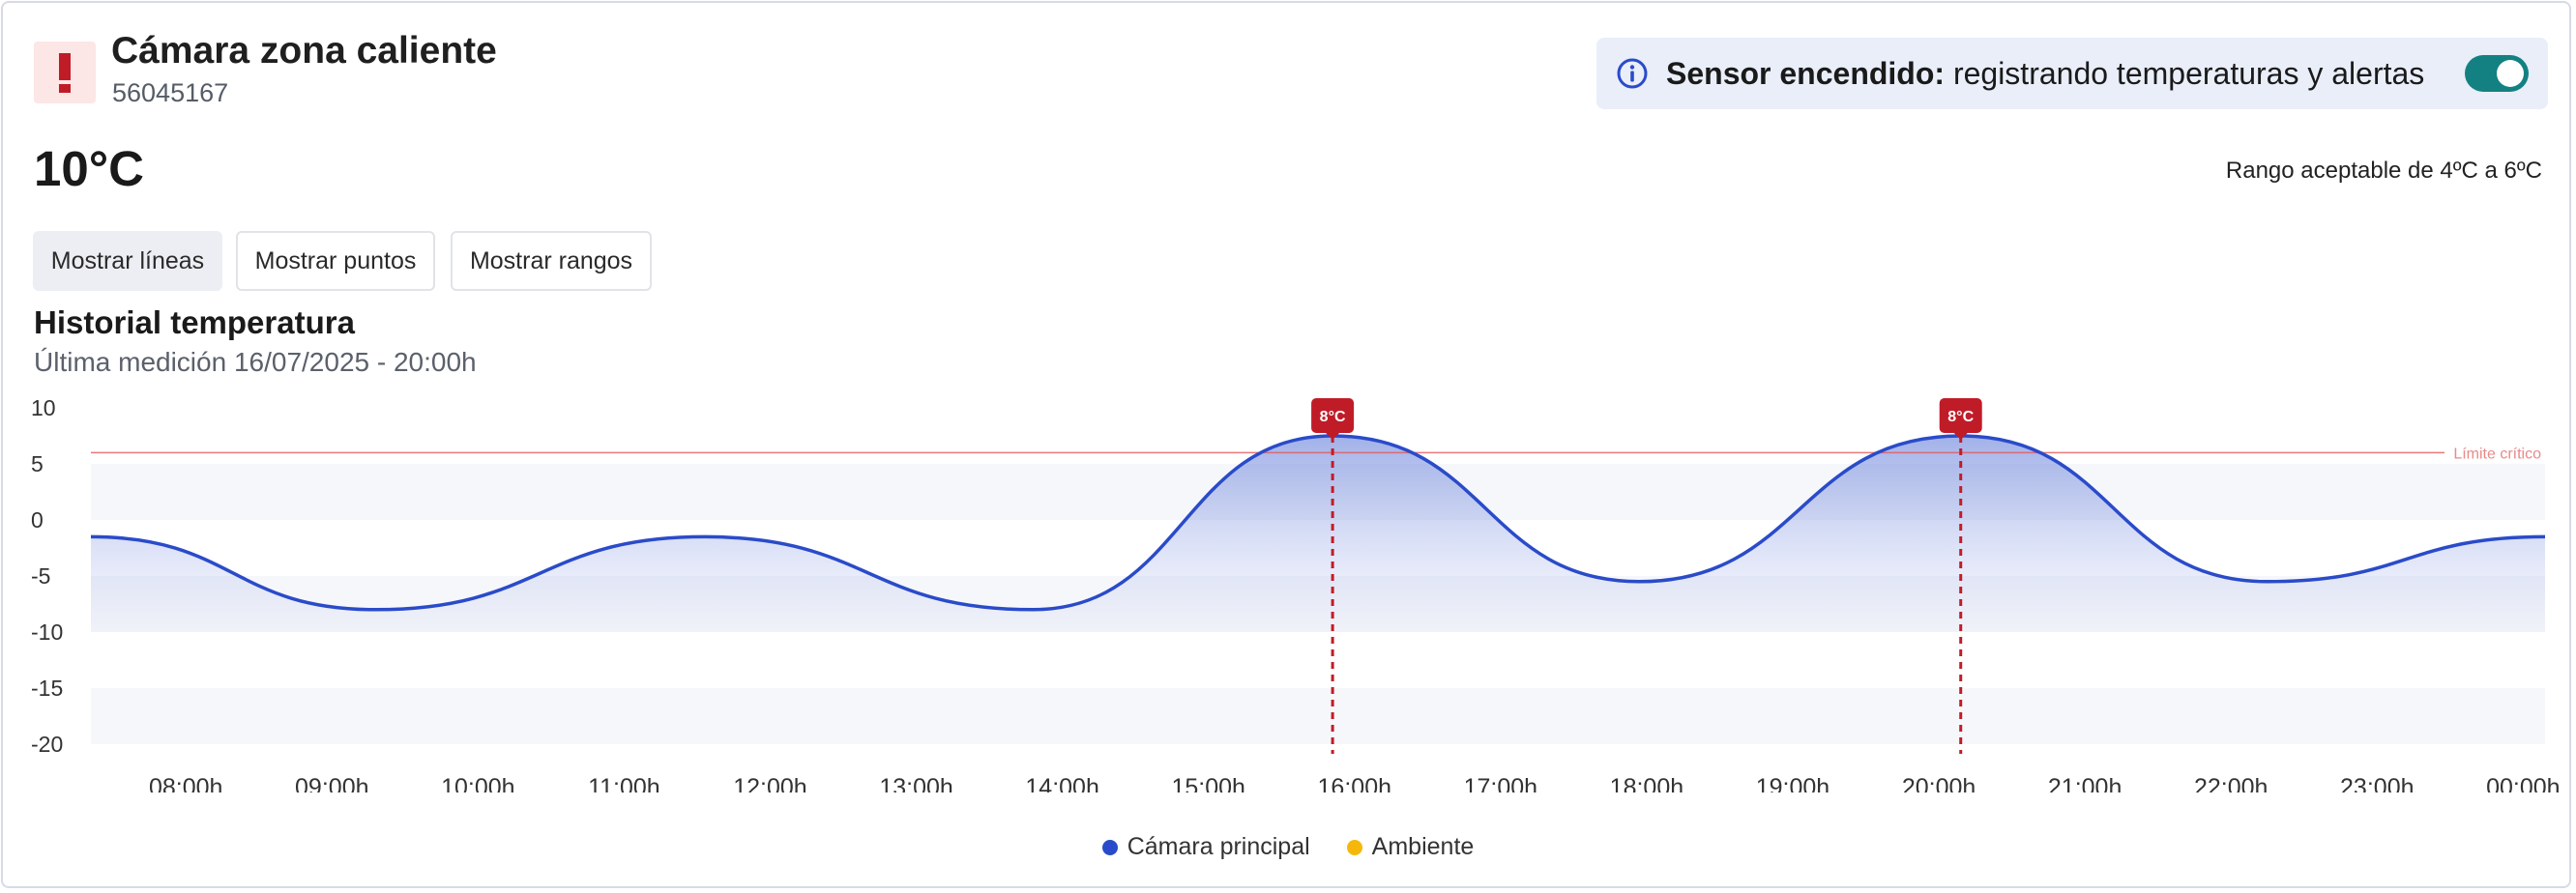 The height and width of the screenshot is (893, 2576). I want to click on x-tick-label: 12:00h, so click(769, 783).